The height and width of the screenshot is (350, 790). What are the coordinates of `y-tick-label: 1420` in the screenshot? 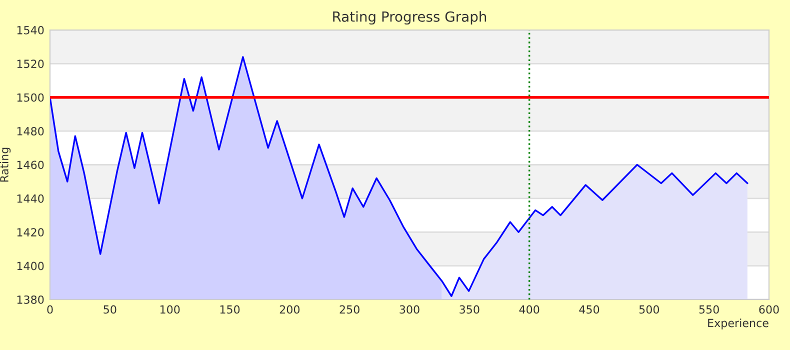 It's located at (30, 232).